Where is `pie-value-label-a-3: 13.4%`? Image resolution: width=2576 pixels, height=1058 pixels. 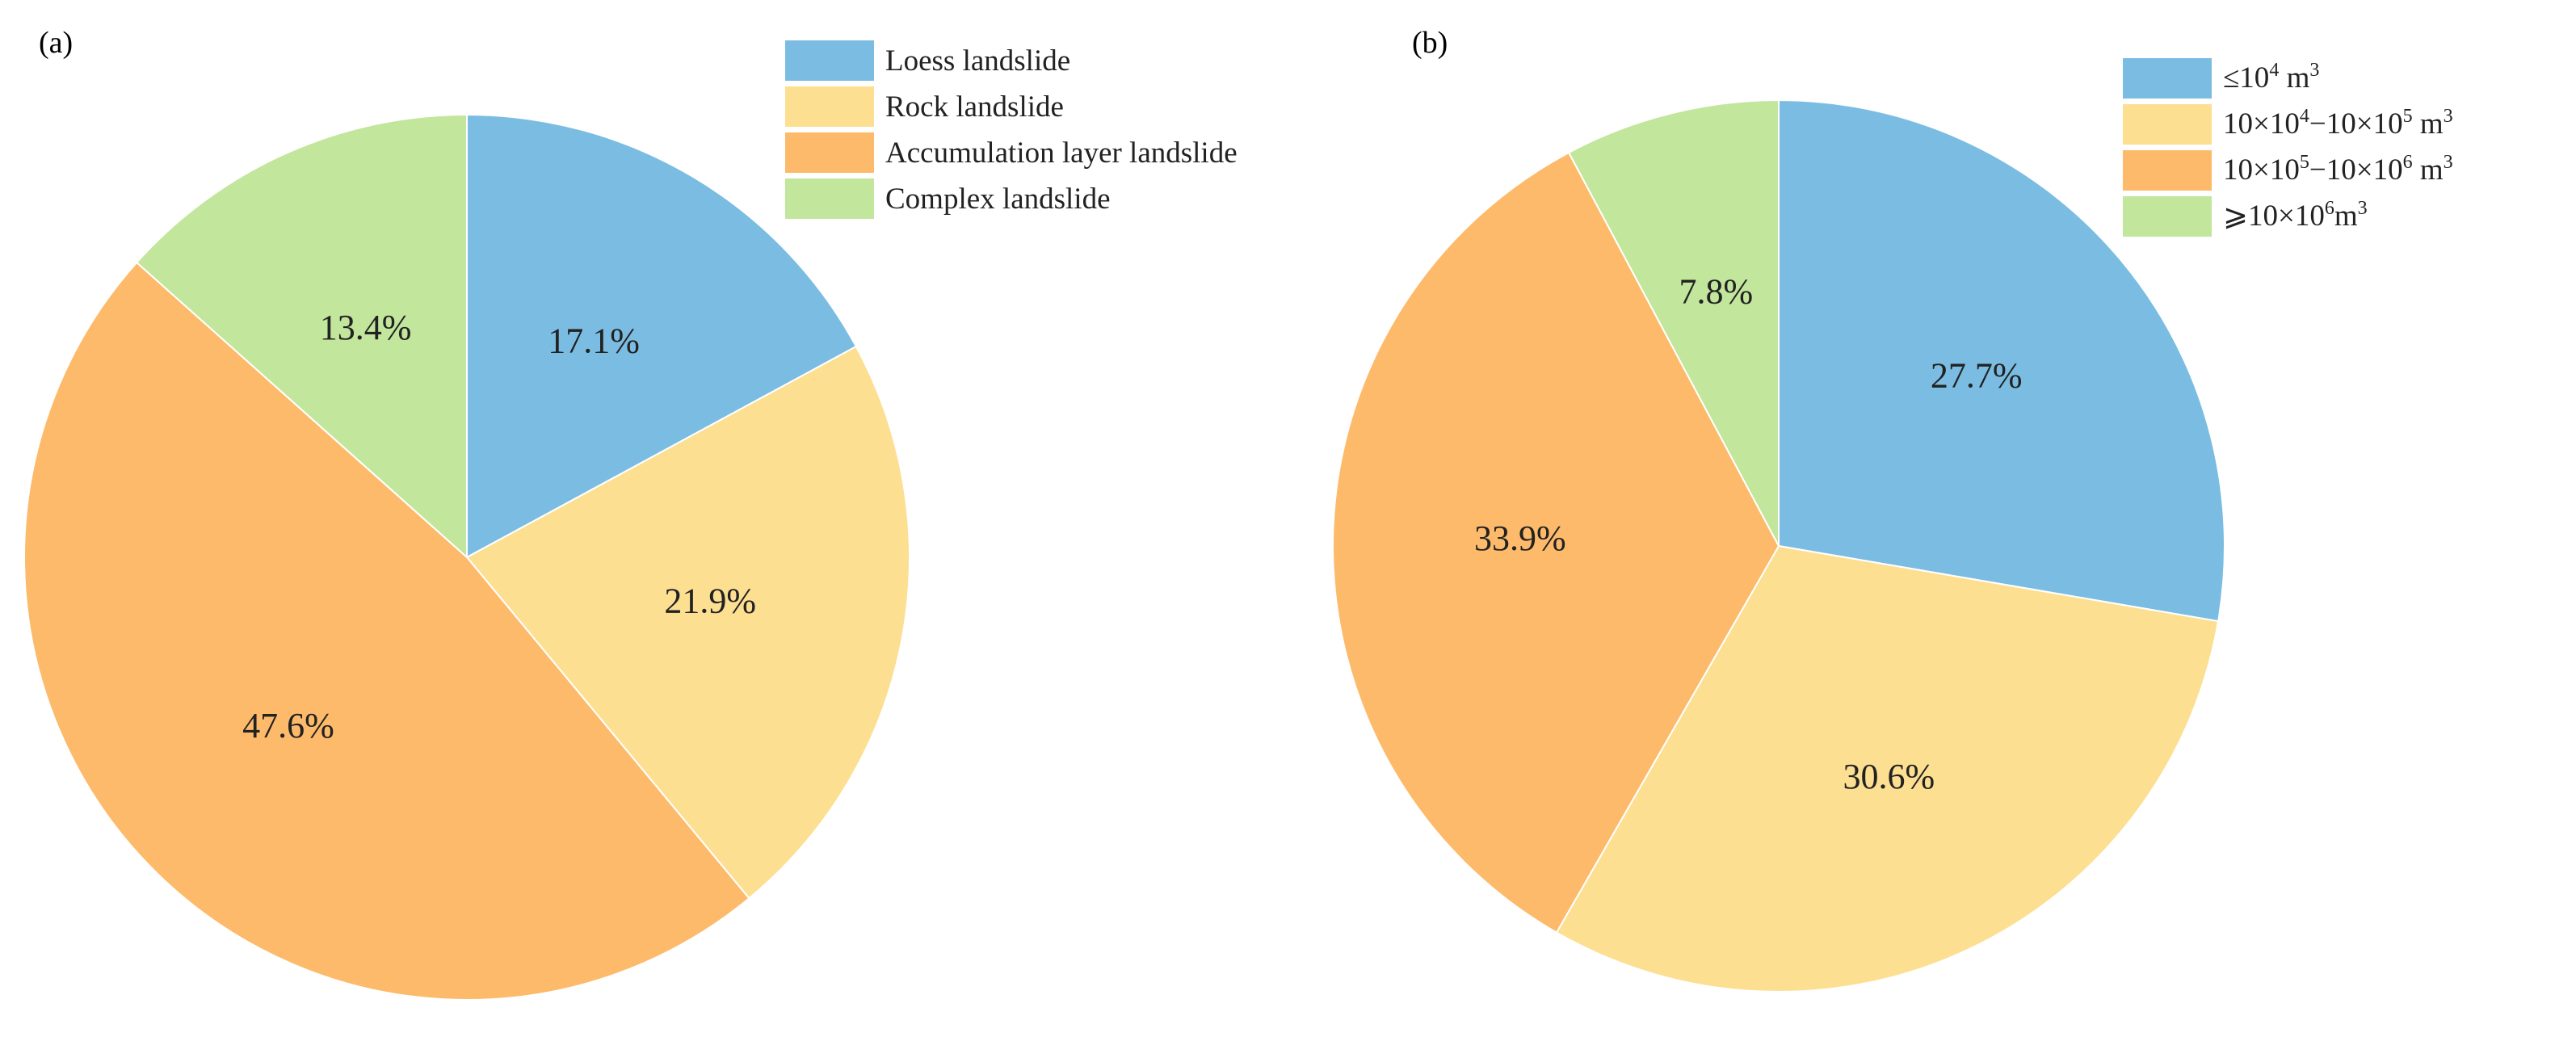
pie-value-label-a-3: 13.4% is located at coordinates (366, 327).